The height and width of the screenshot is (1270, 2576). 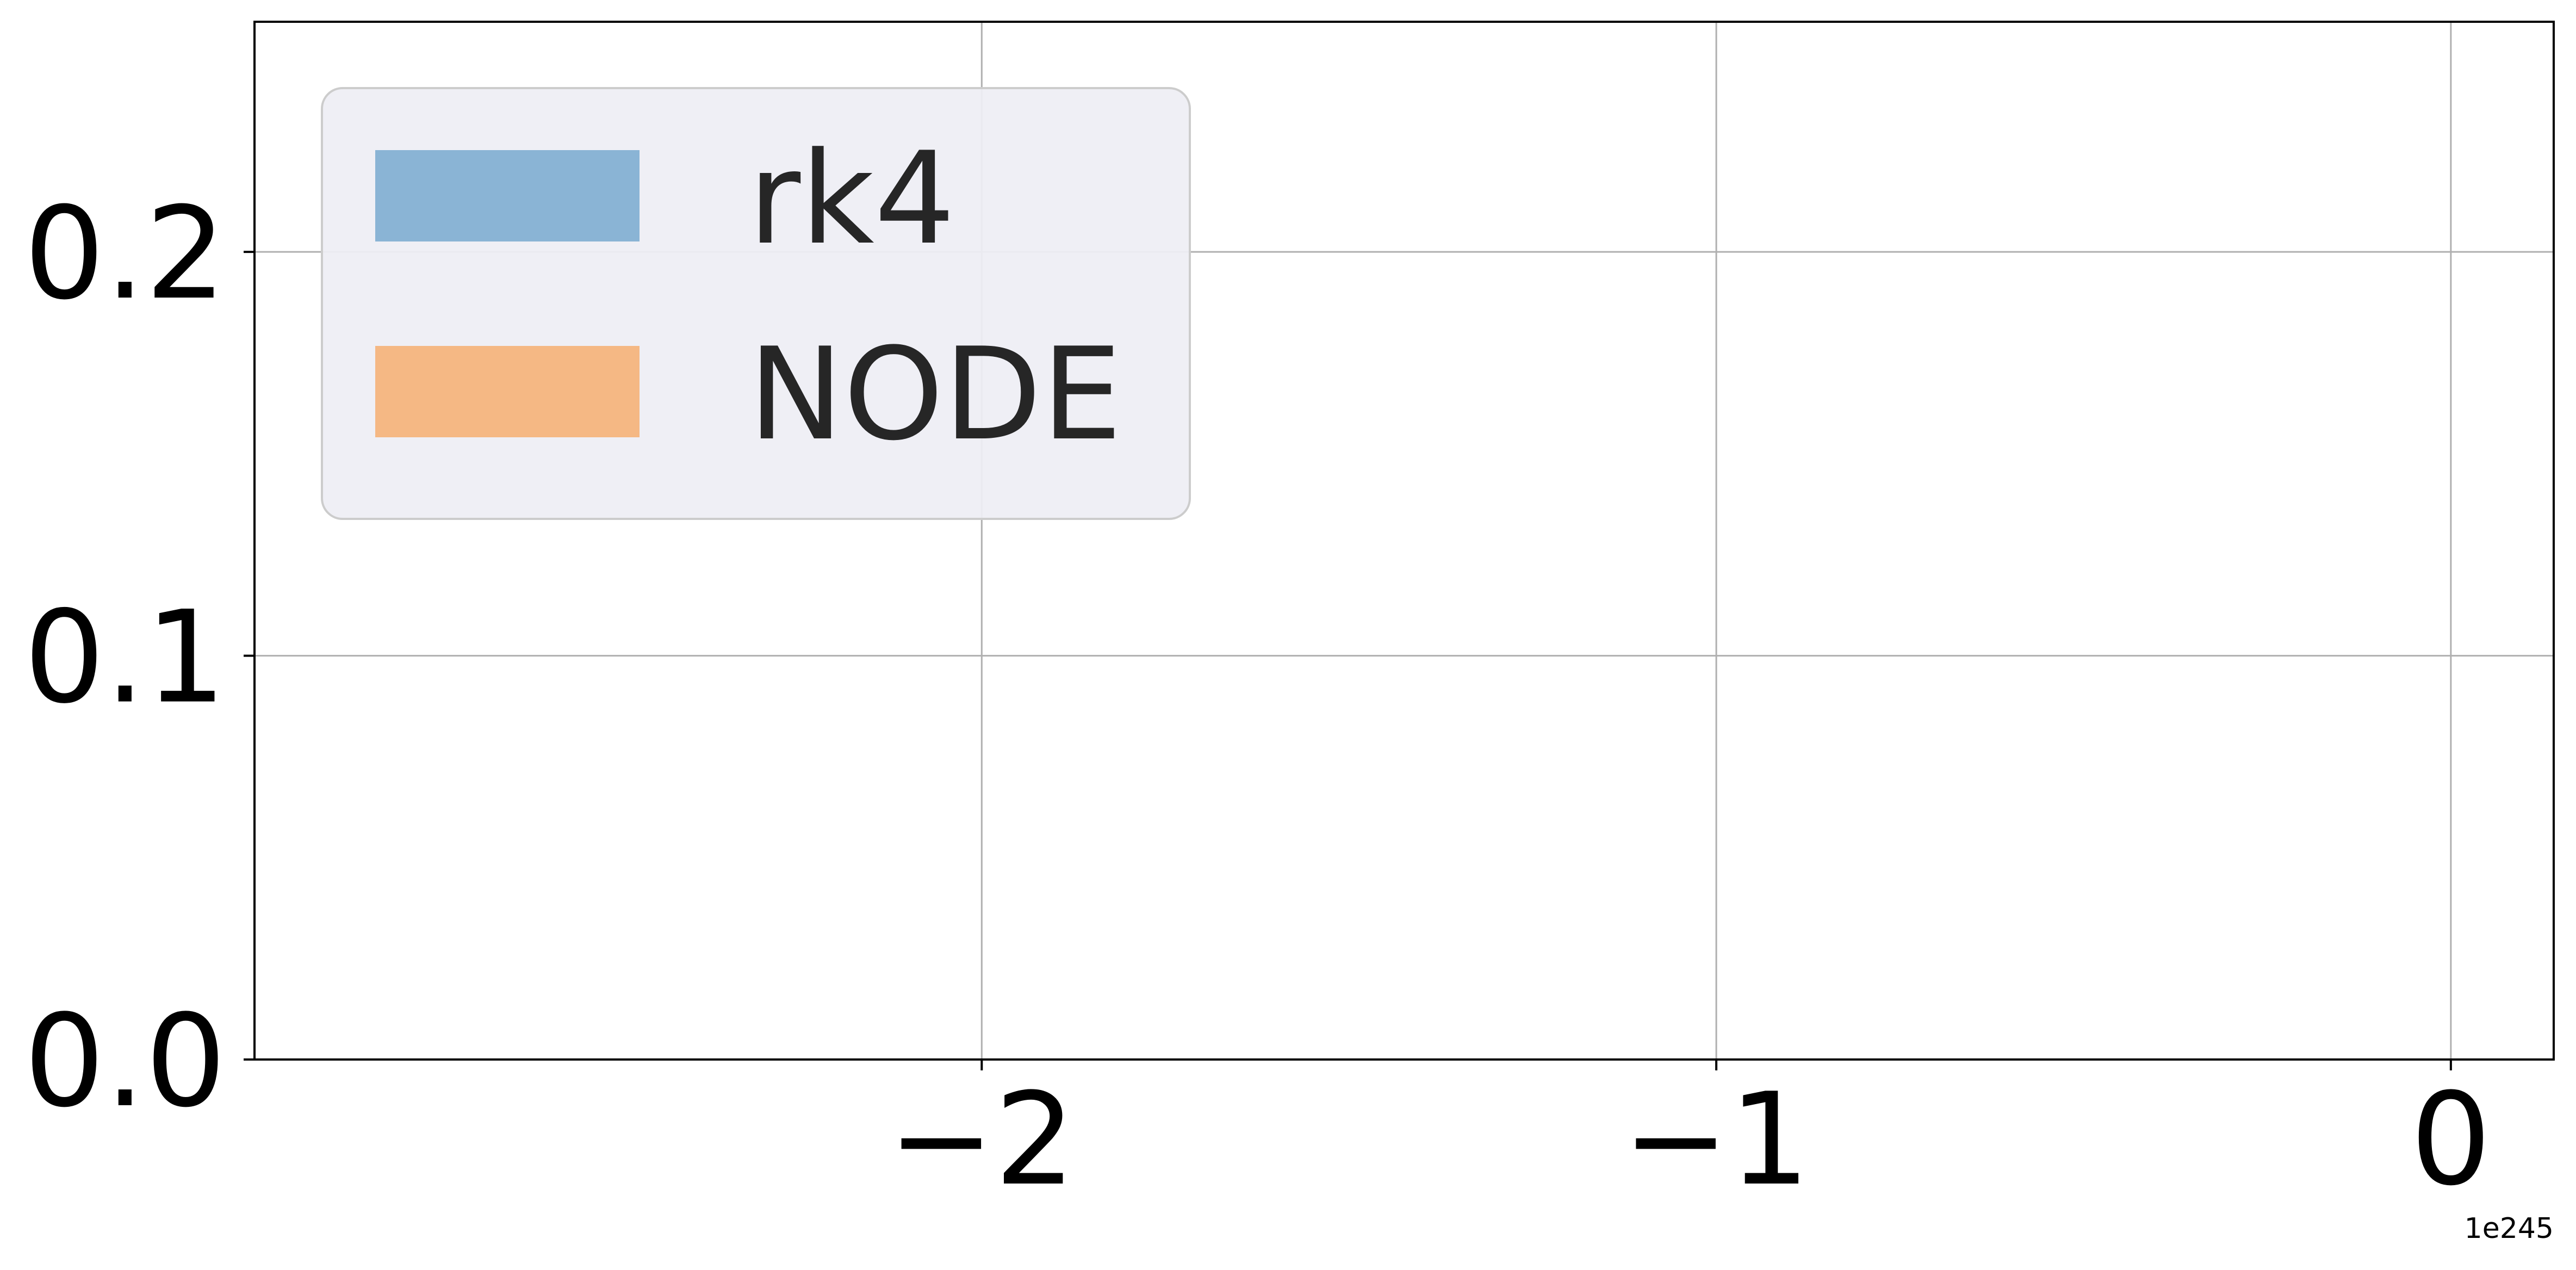 I want to click on x-axis-ticks: −2 −1 0, so click(x=1689, y=1137).